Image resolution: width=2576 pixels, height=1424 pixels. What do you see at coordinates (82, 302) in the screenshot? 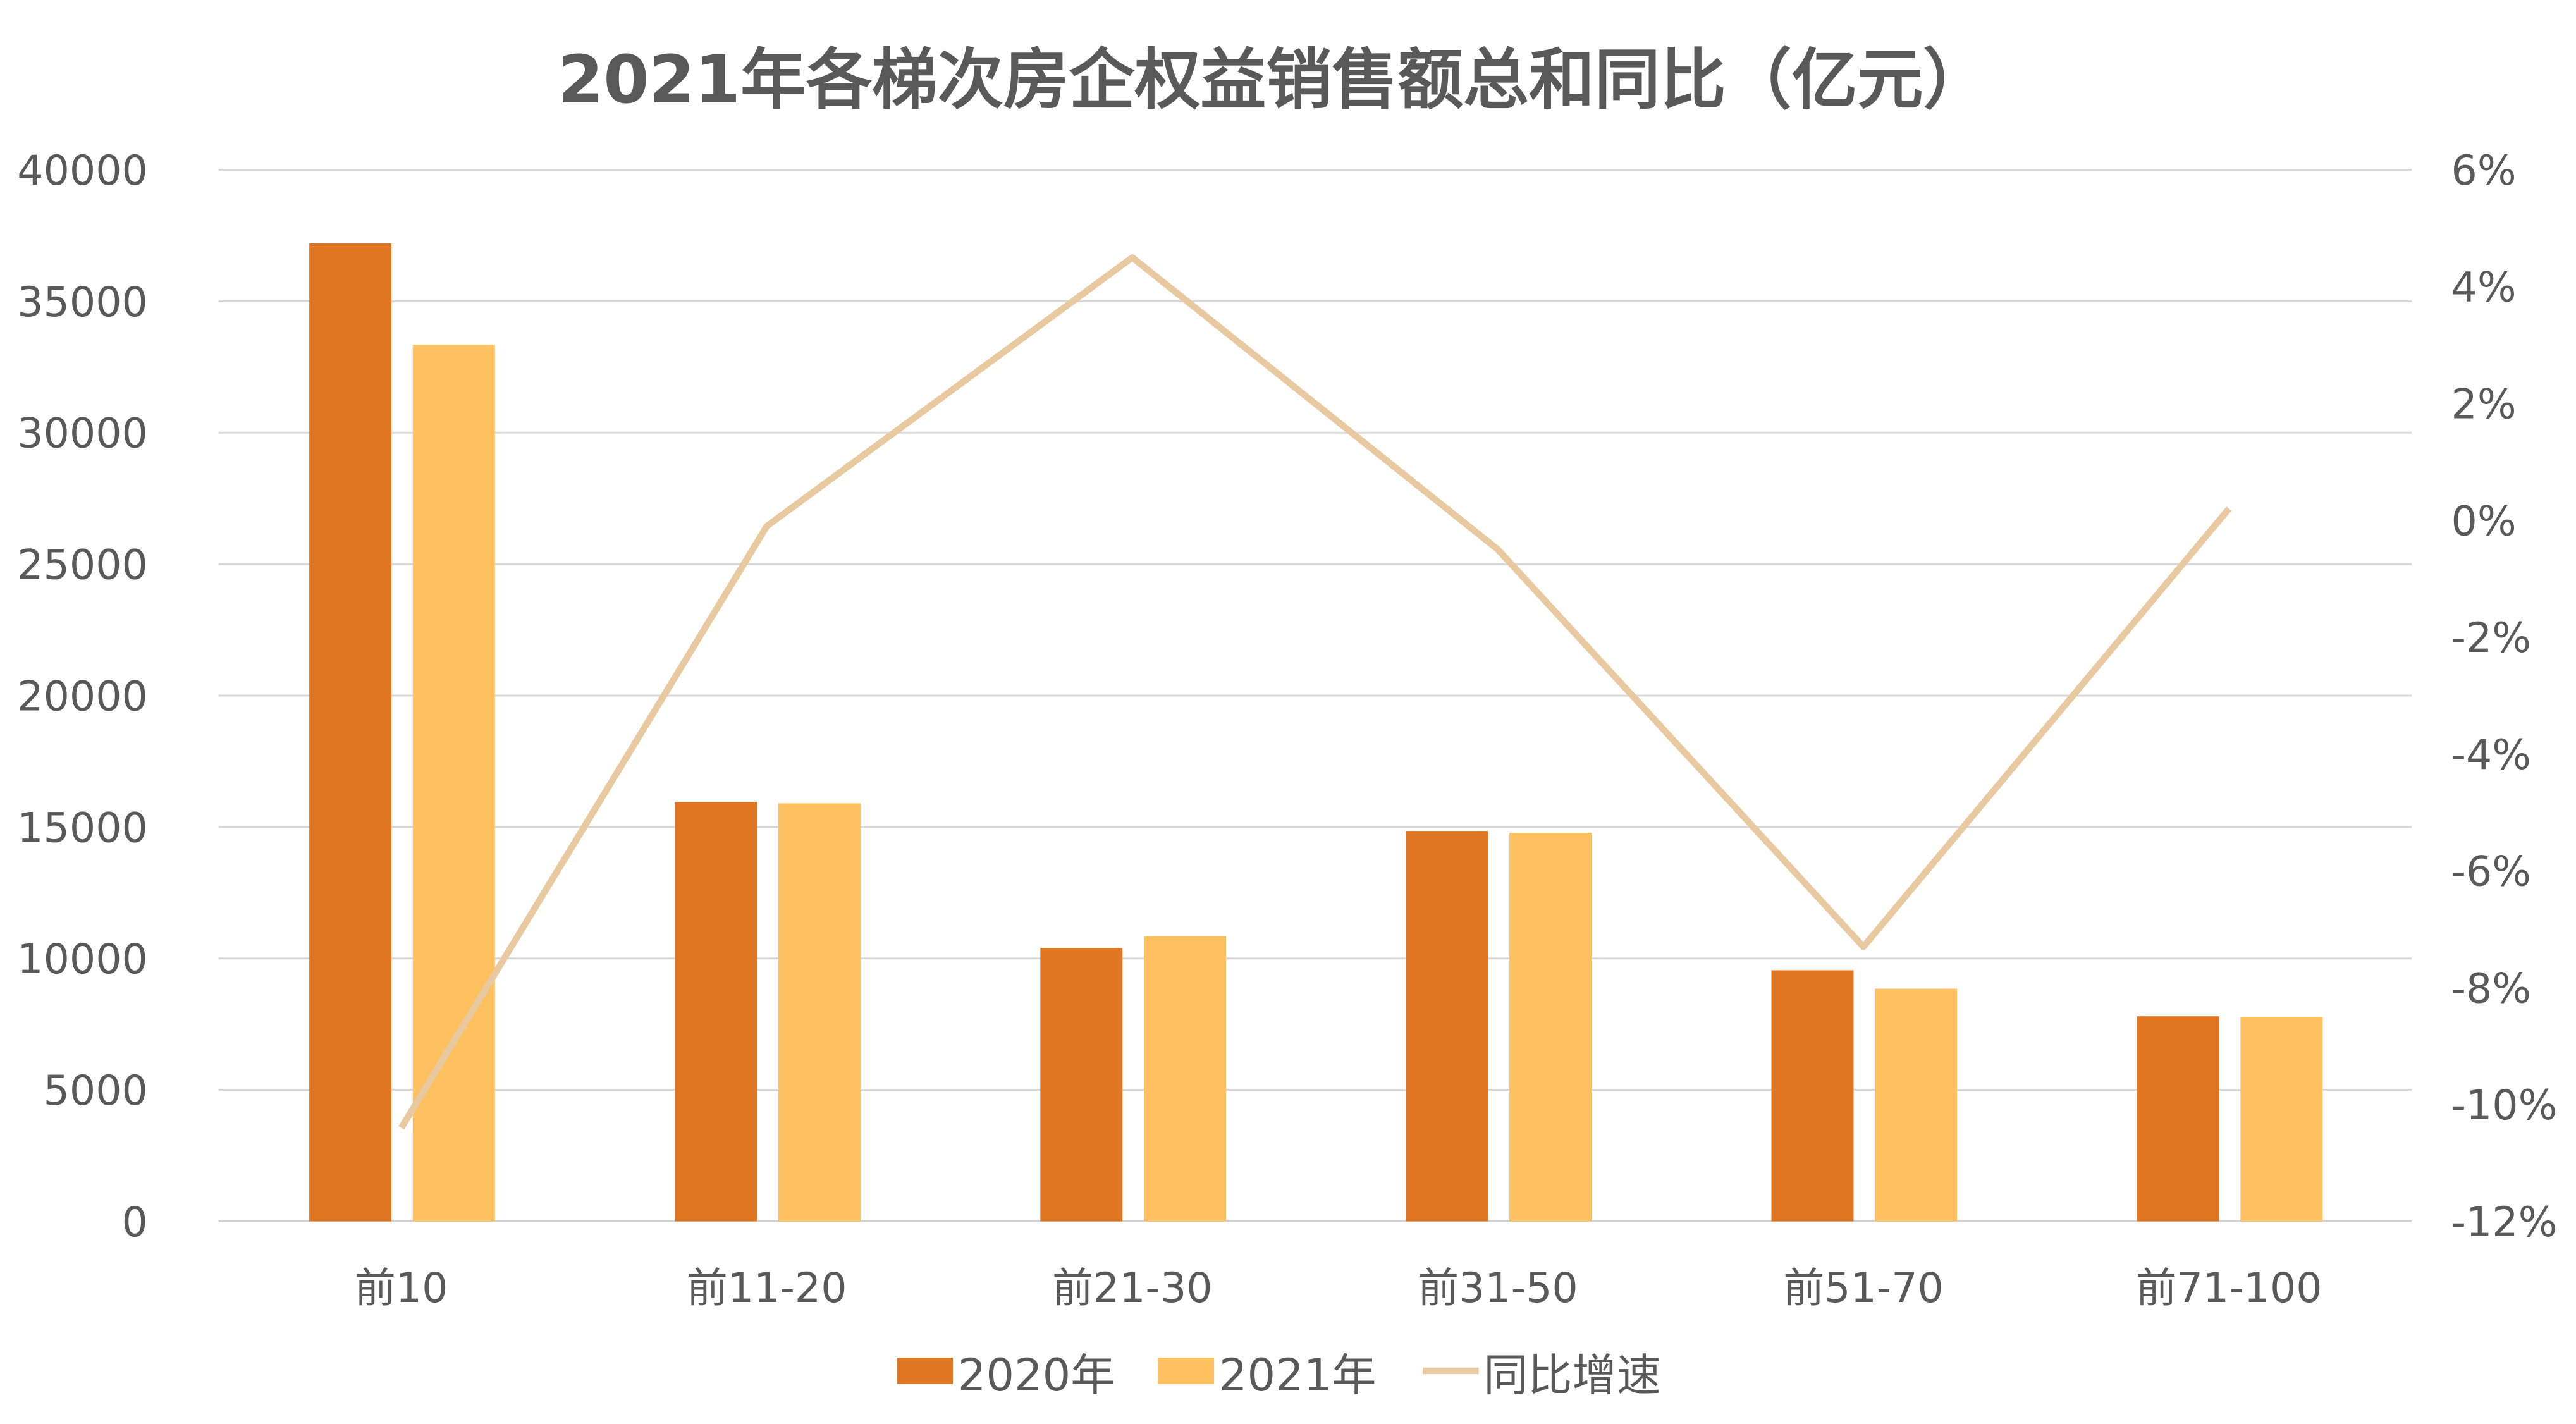
I see `left-tick-label: 35000` at bounding box center [82, 302].